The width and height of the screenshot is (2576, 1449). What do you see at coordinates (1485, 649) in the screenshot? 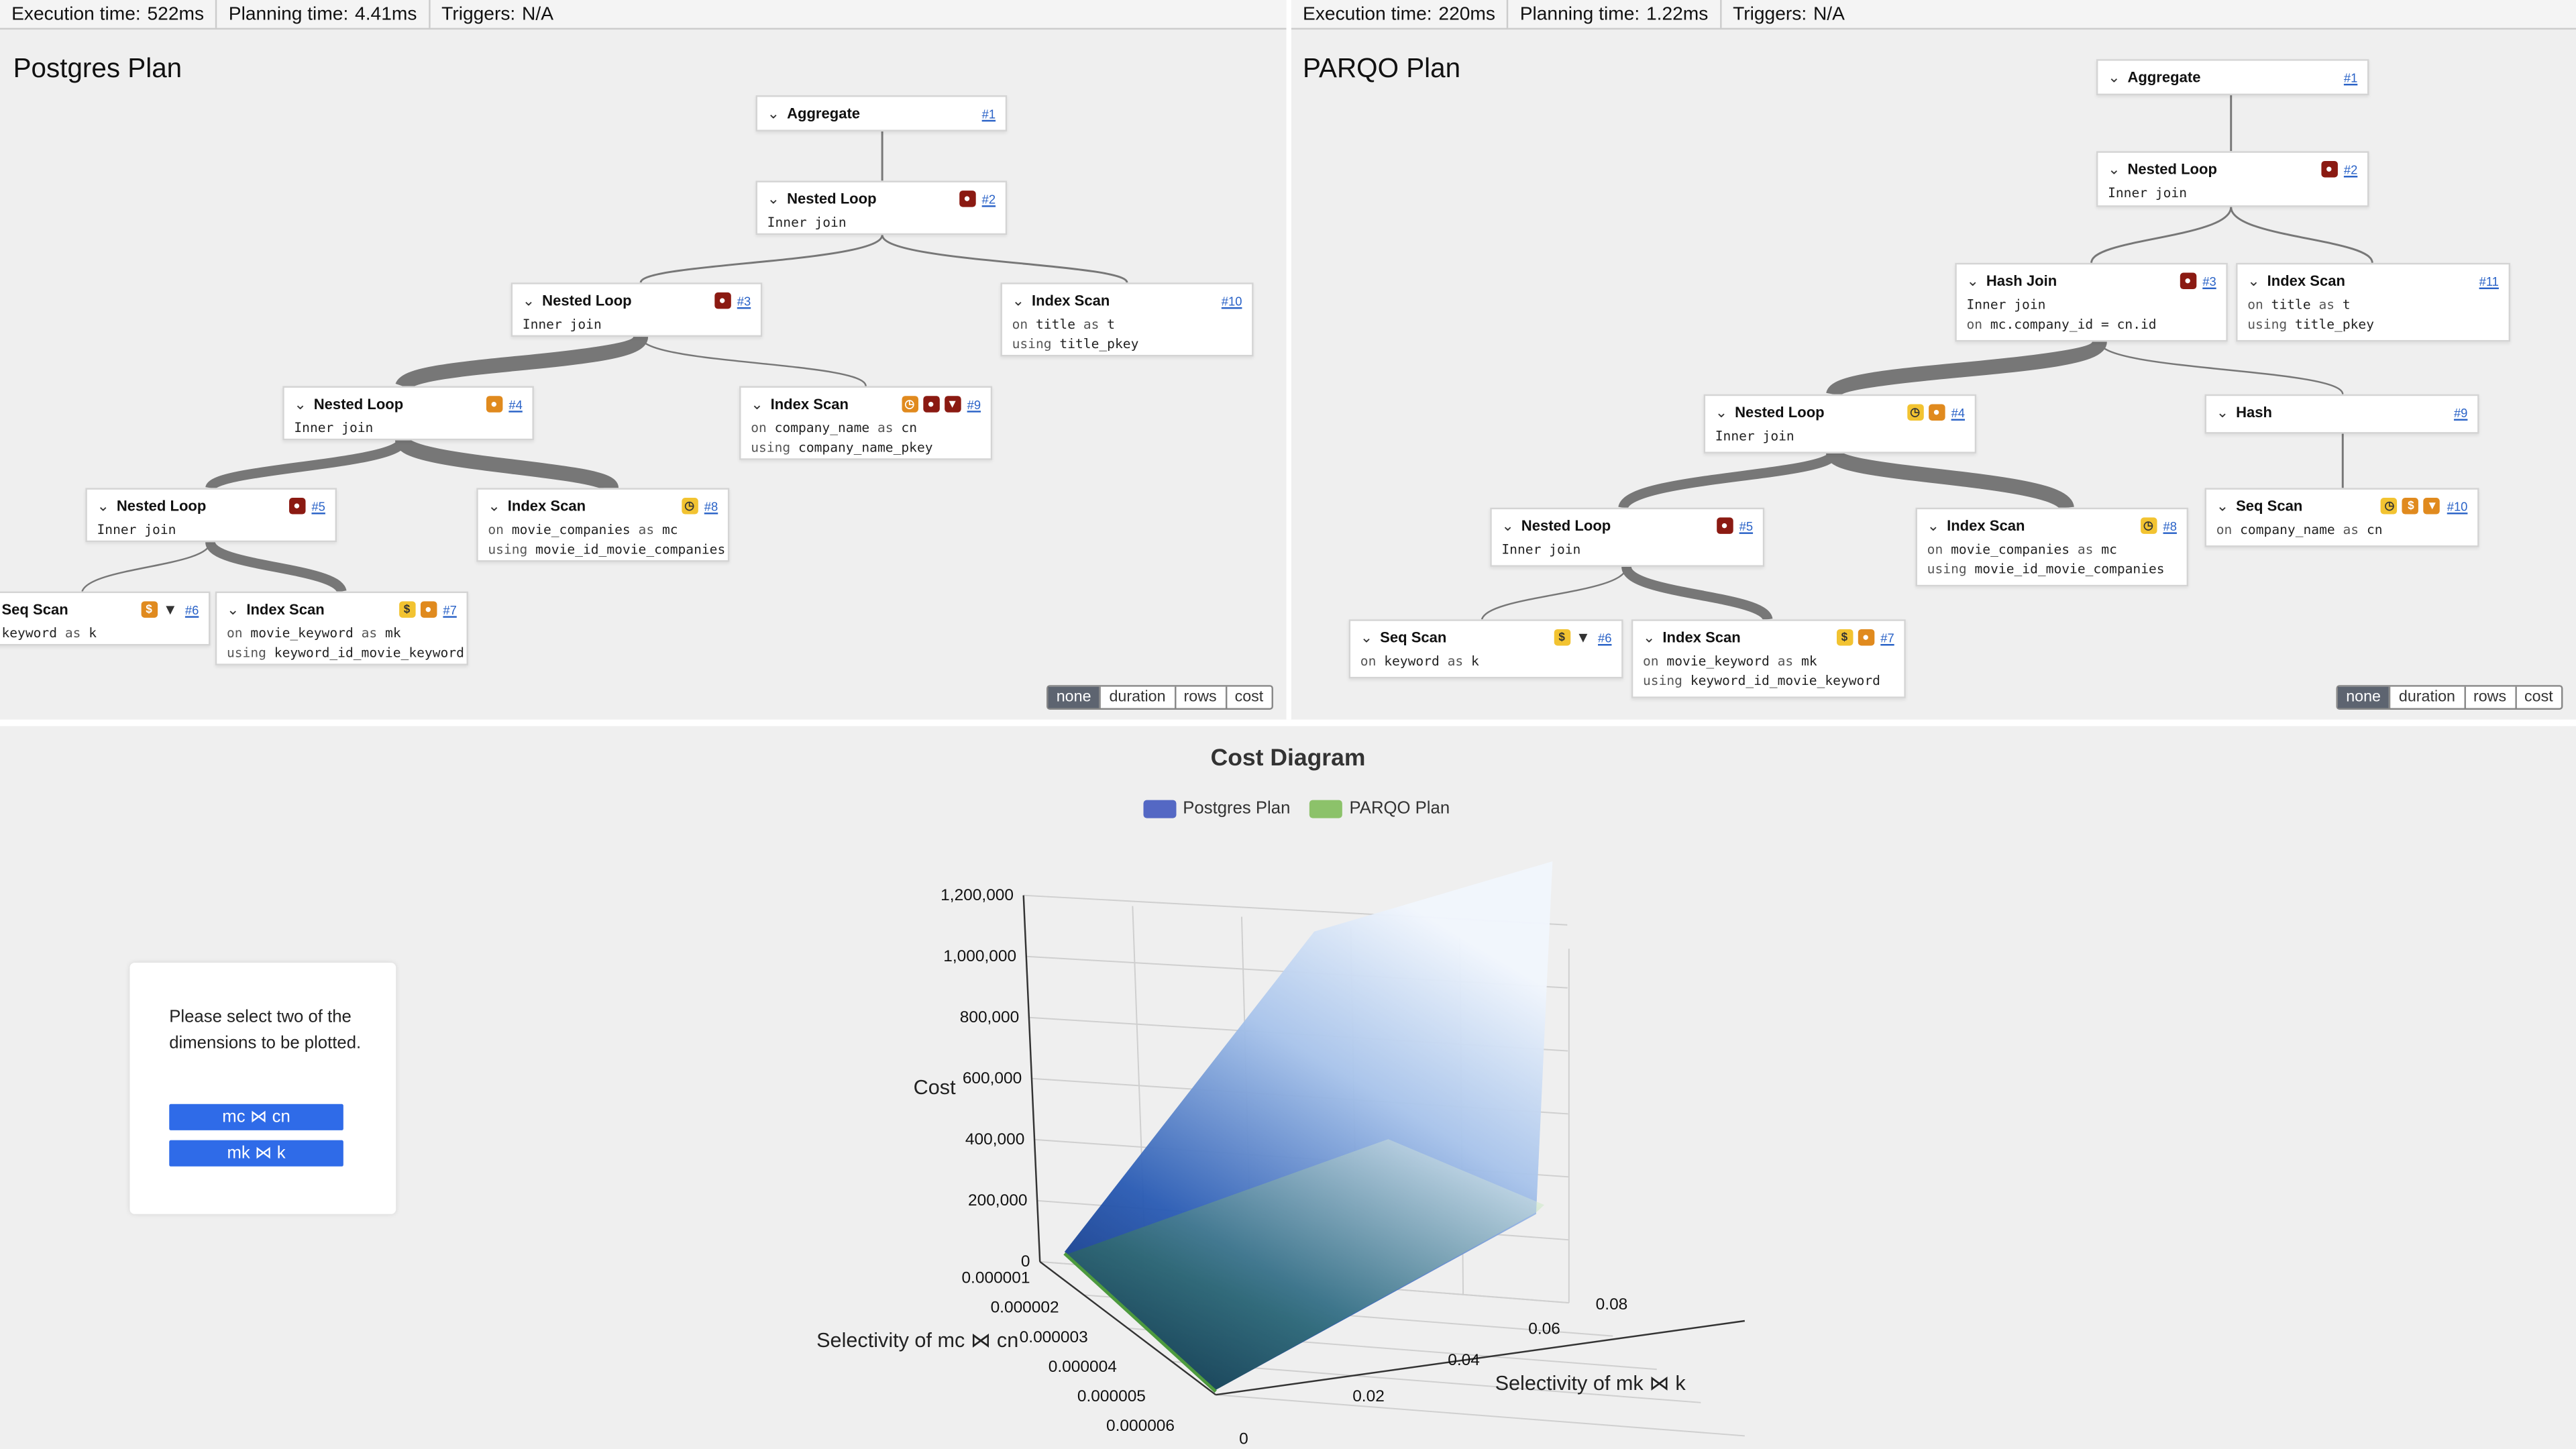
I see `plan-node-seq-scan: ⌄ Seq Scan $ ▼ #6 on keyword as k` at bounding box center [1485, 649].